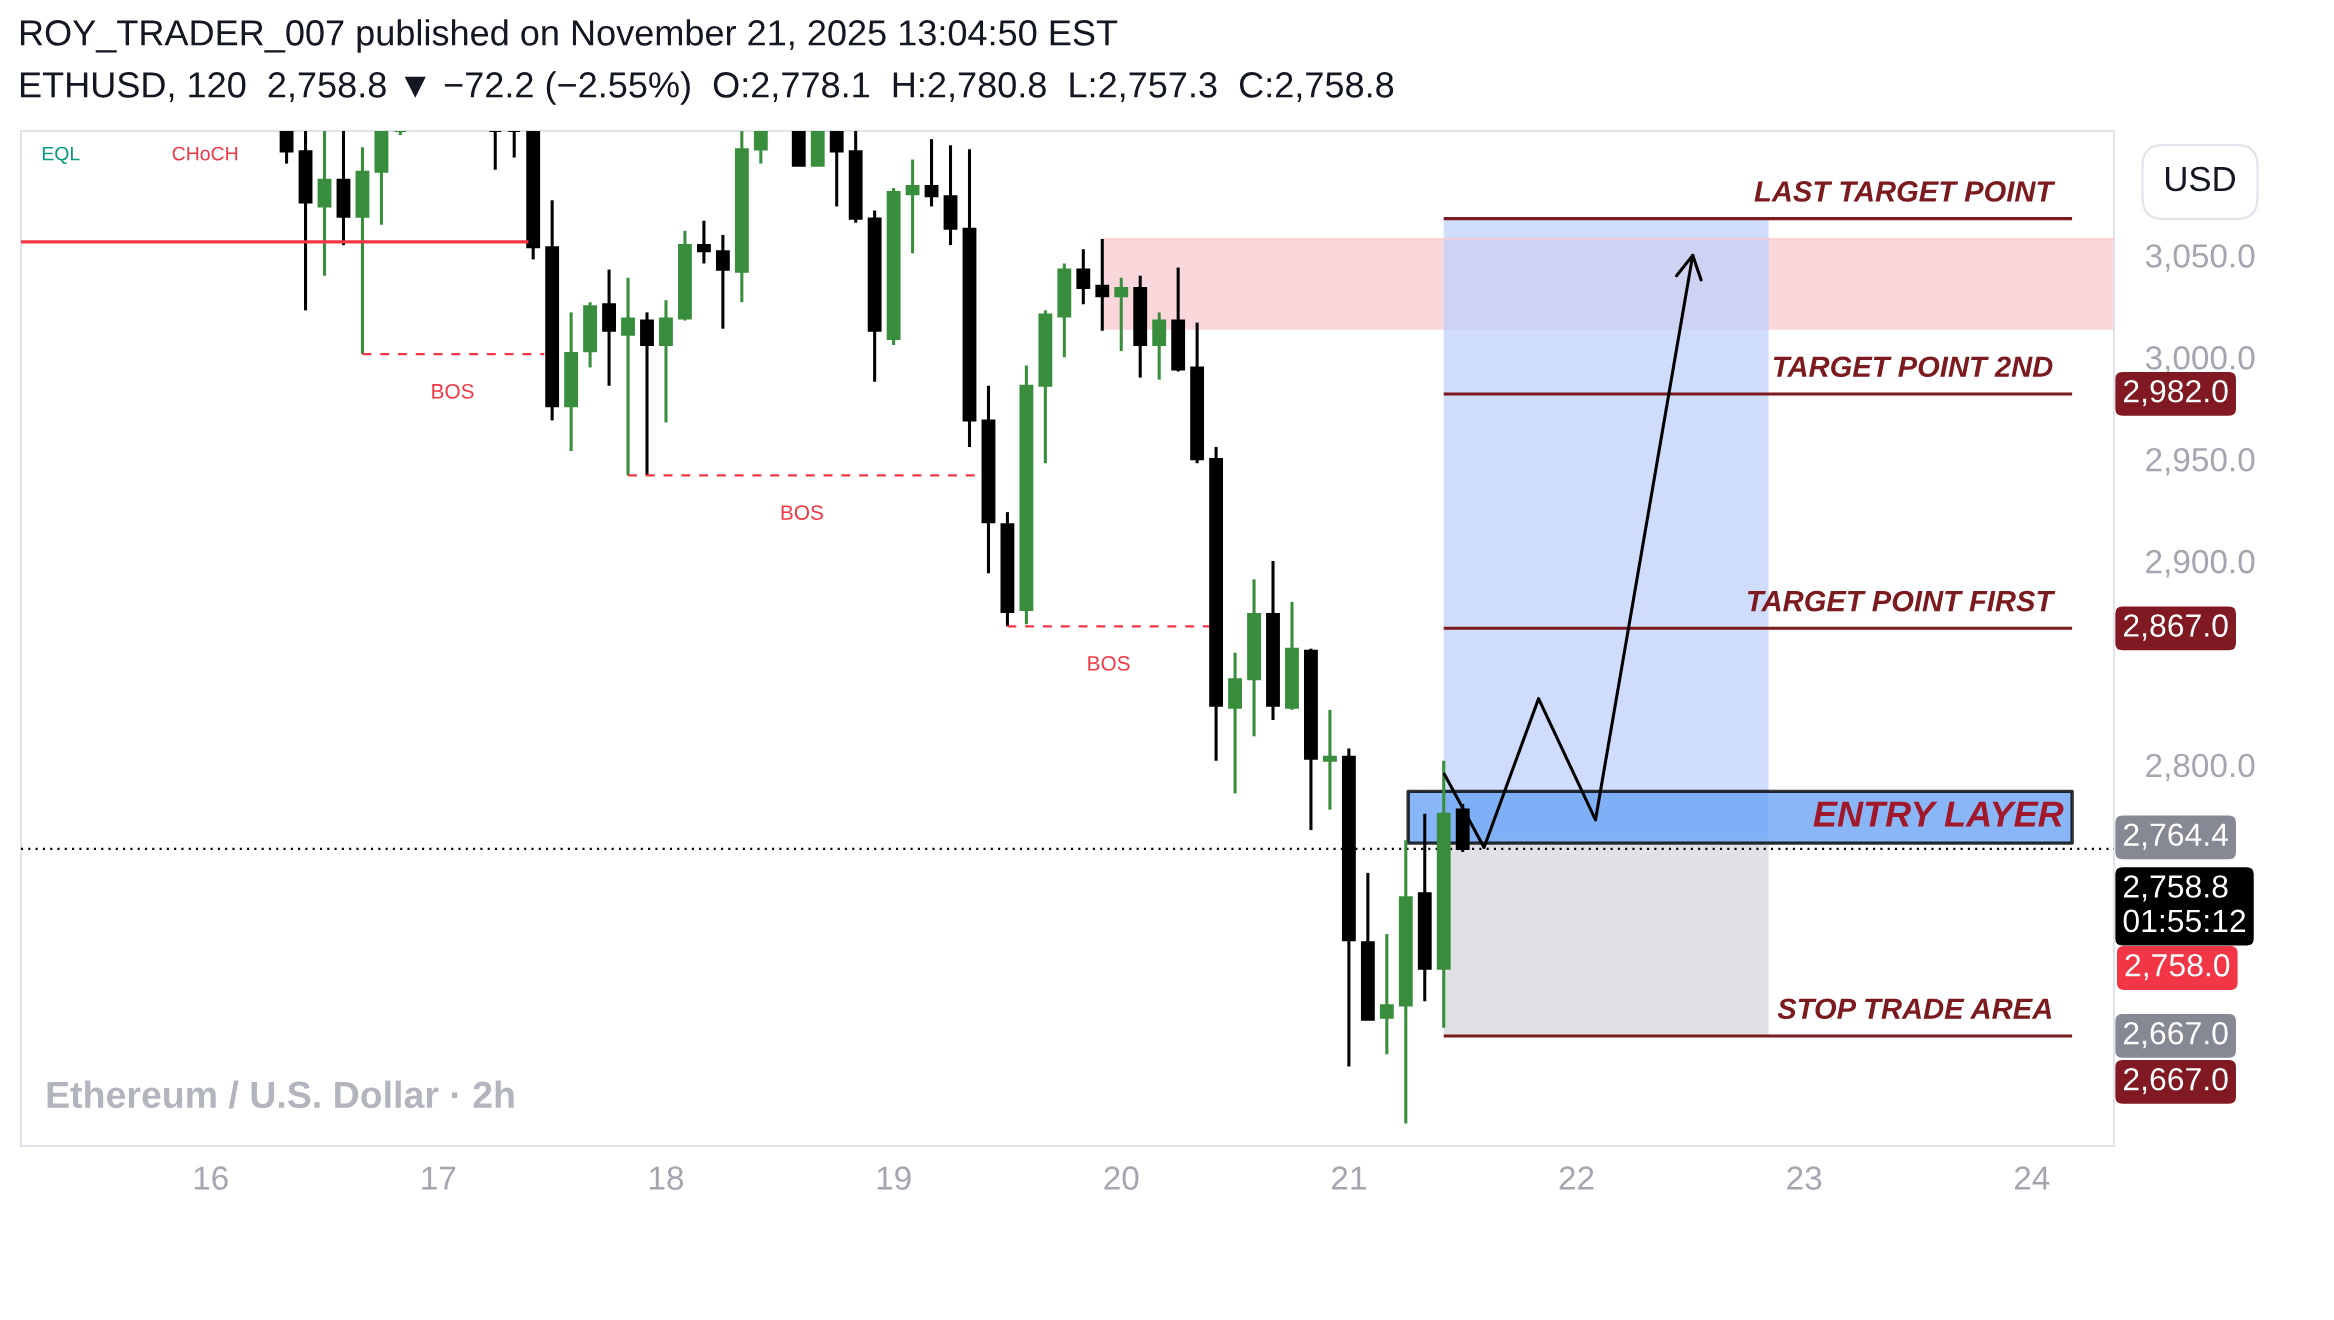  I want to click on x-tick-label: 18, so click(666, 1178).